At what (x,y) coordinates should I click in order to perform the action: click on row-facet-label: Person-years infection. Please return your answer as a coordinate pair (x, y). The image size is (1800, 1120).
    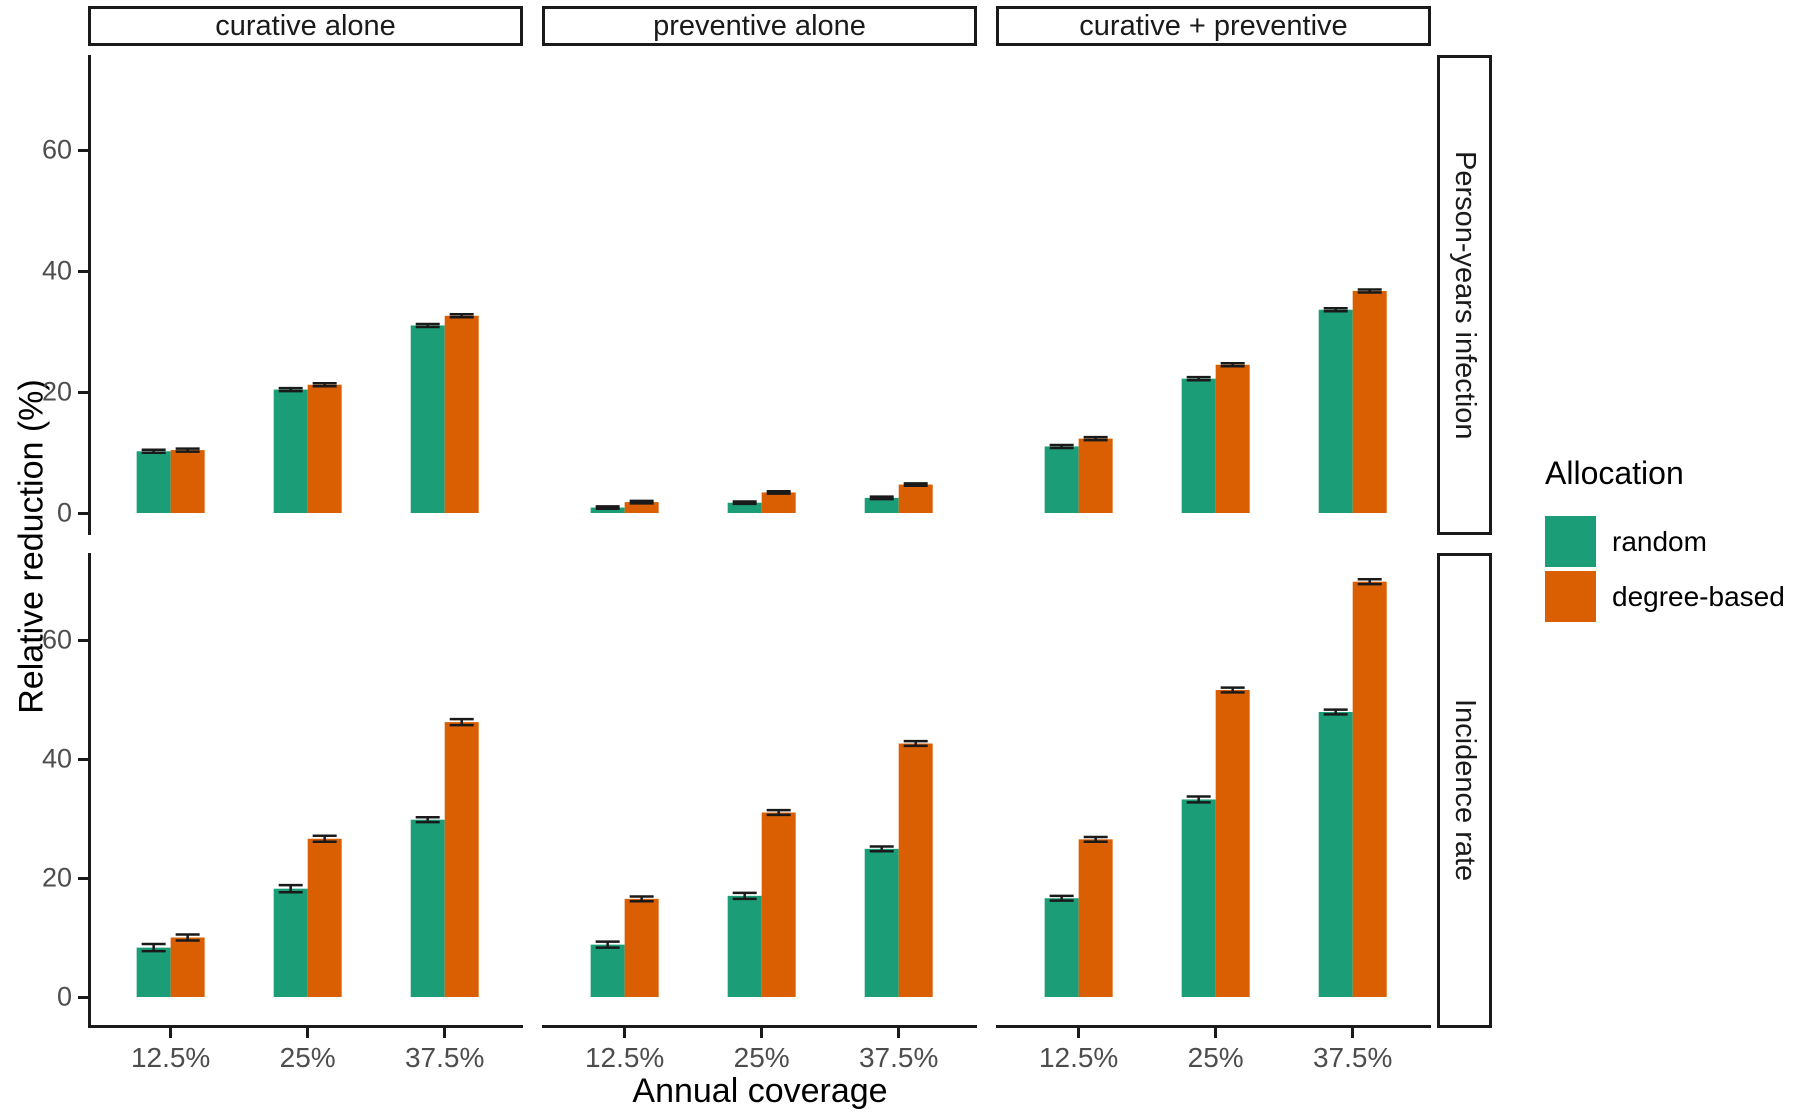
    Looking at the image, I should click on (1465, 295).